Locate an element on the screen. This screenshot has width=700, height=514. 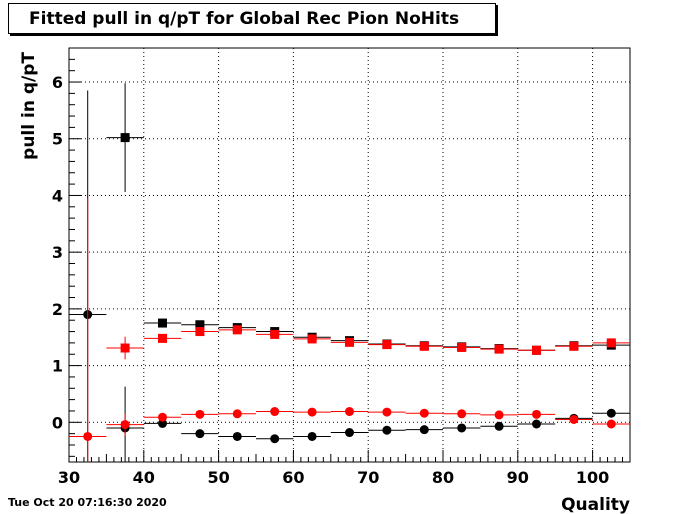
y-tick-label: 3 is located at coordinates (57, 252).